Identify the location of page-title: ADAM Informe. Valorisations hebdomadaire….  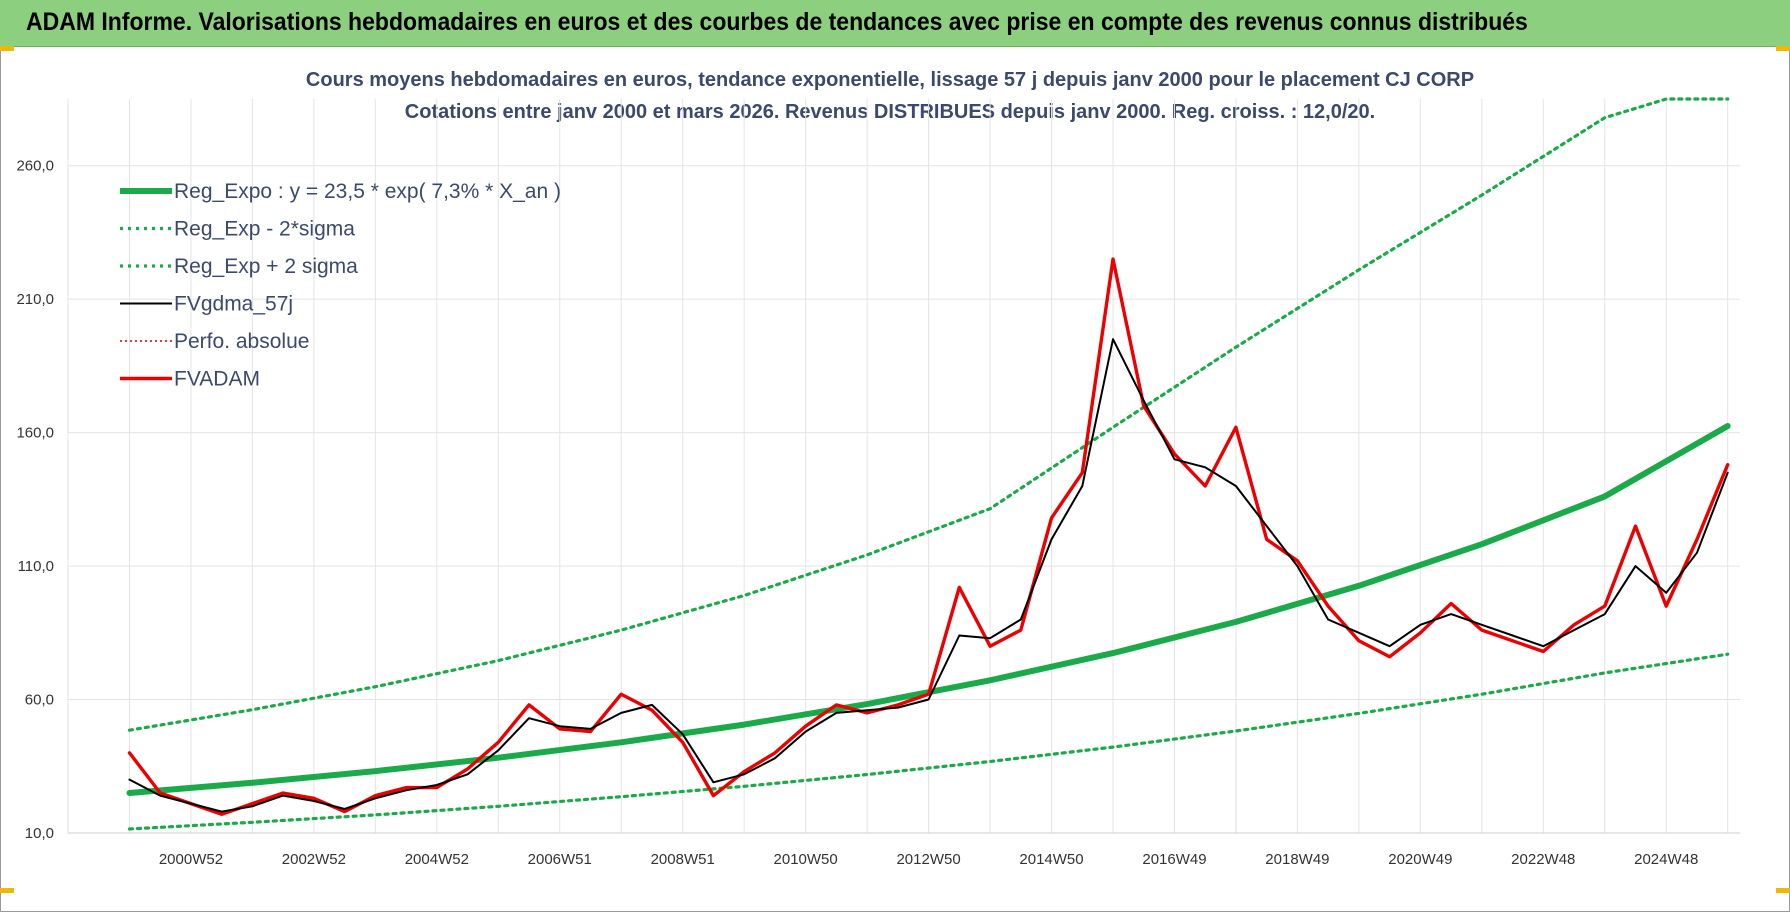
(777, 22).